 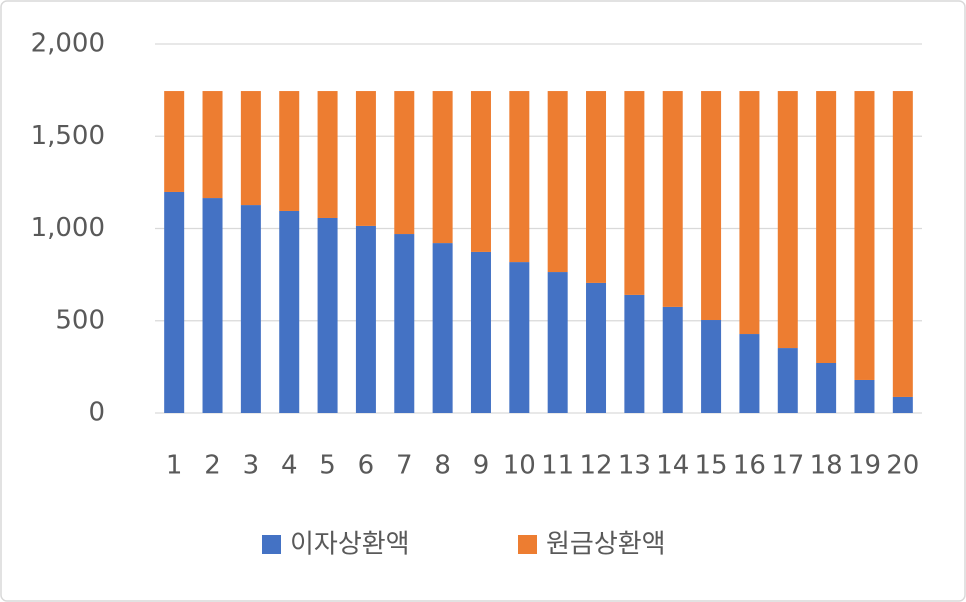 I want to click on y-tick-label: 500, so click(x=80, y=320).